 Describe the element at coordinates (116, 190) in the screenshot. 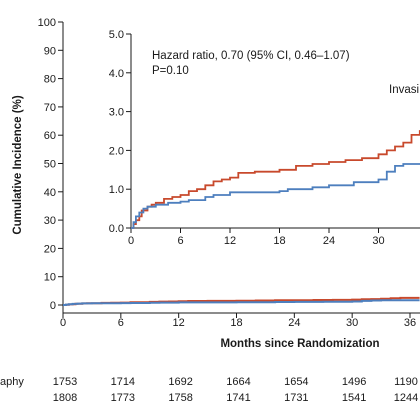

I see `inset-y-tick-label: 1.0` at that location.